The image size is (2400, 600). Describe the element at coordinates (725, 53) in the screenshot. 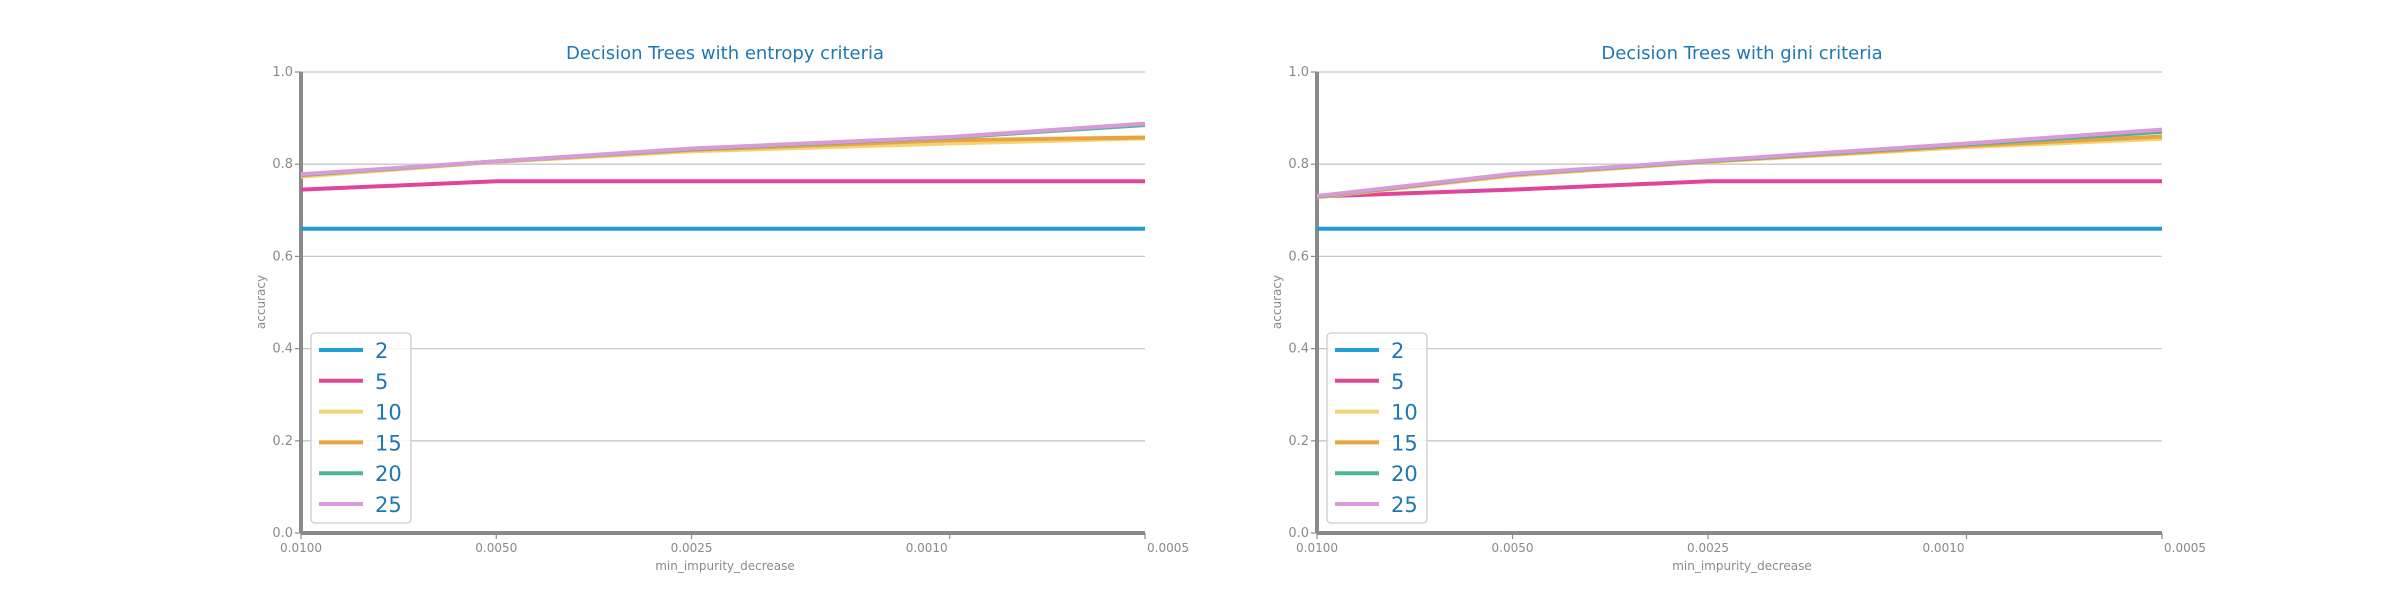

I see `chart-title: Decision Trees with entropy criteria` at that location.